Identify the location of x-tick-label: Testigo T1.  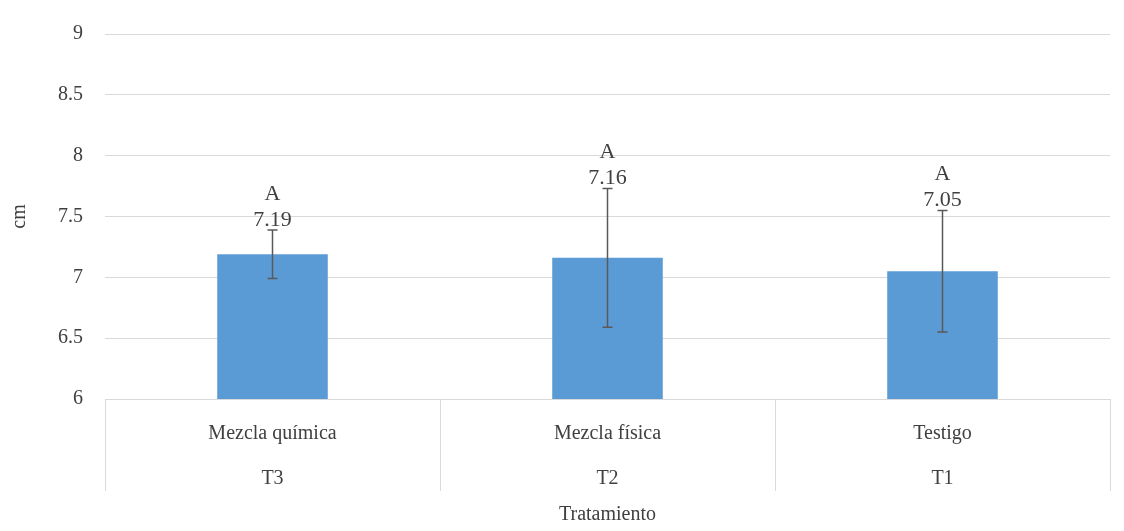
(942, 454).